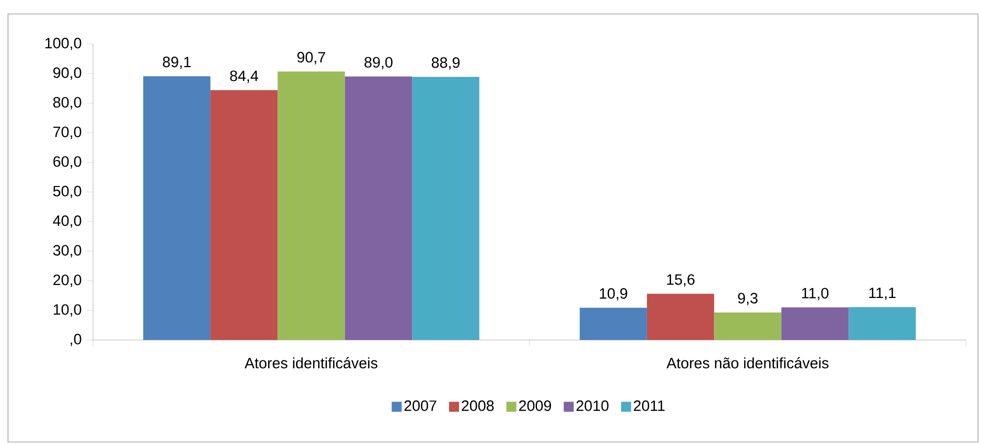 The image size is (981, 444). What do you see at coordinates (882, 294) in the screenshot?
I see `data-label: 11,1` at bounding box center [882, 294].